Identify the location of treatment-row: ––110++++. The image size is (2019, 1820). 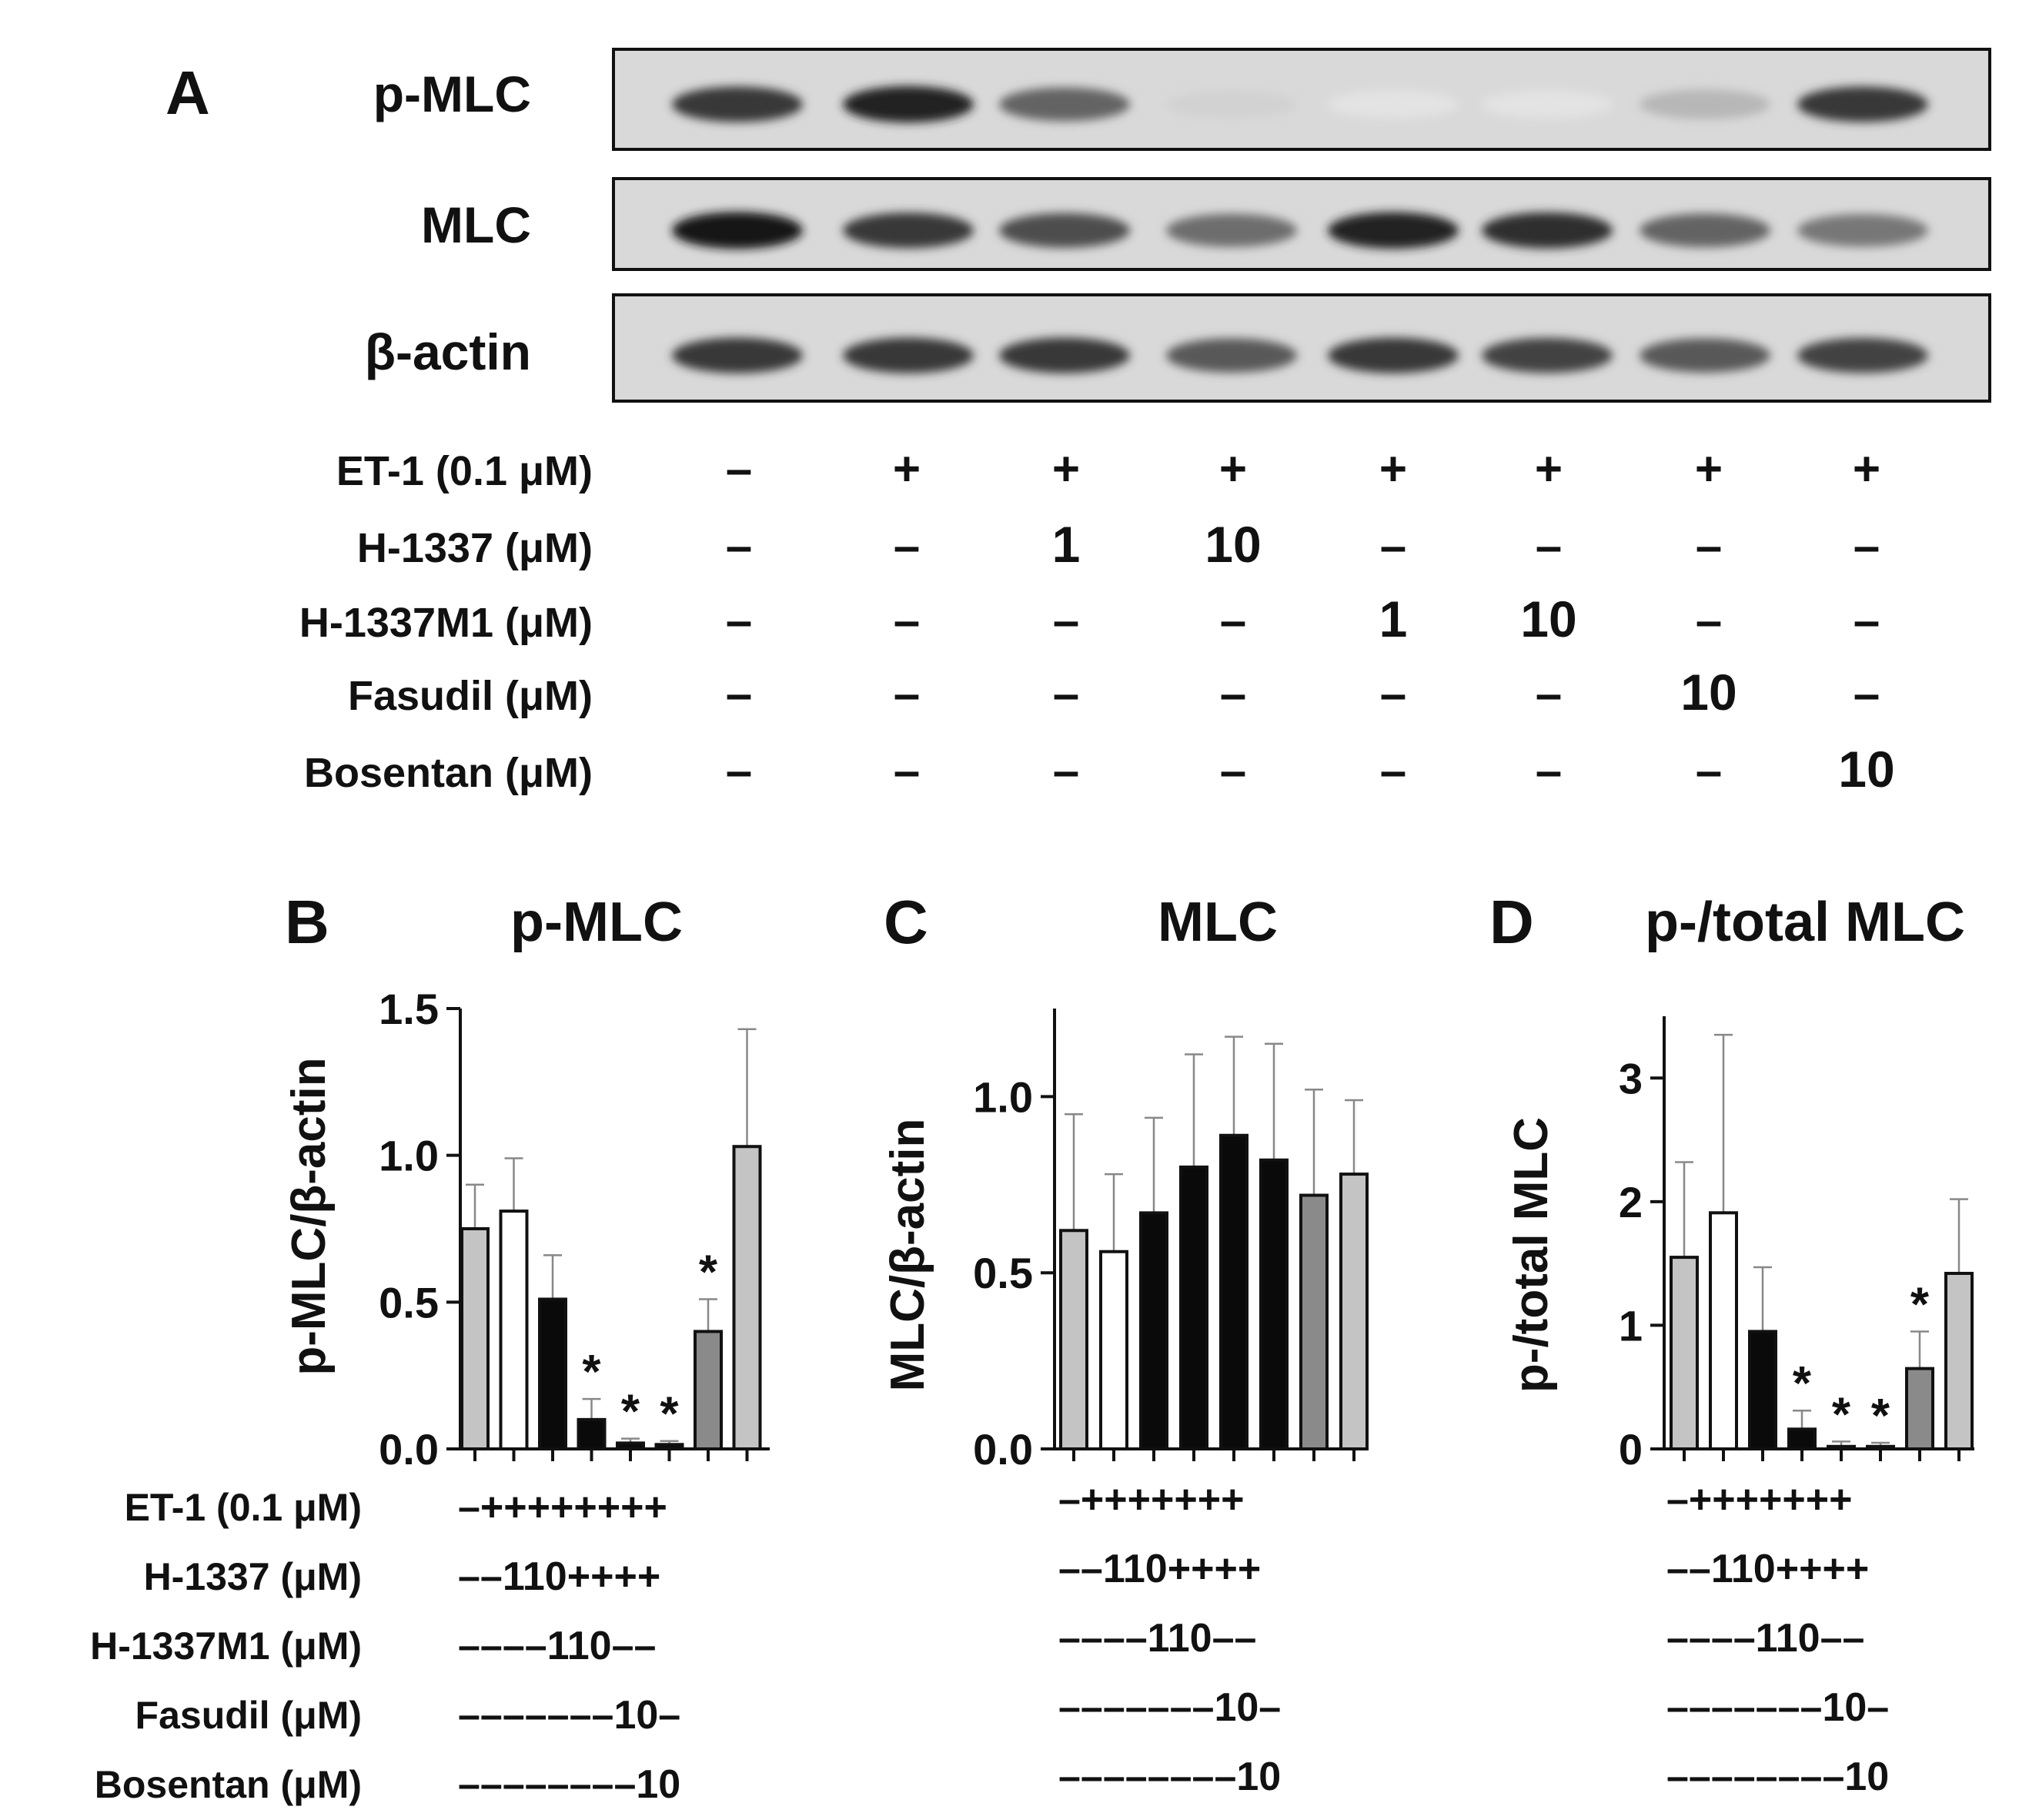
(559, 1576).